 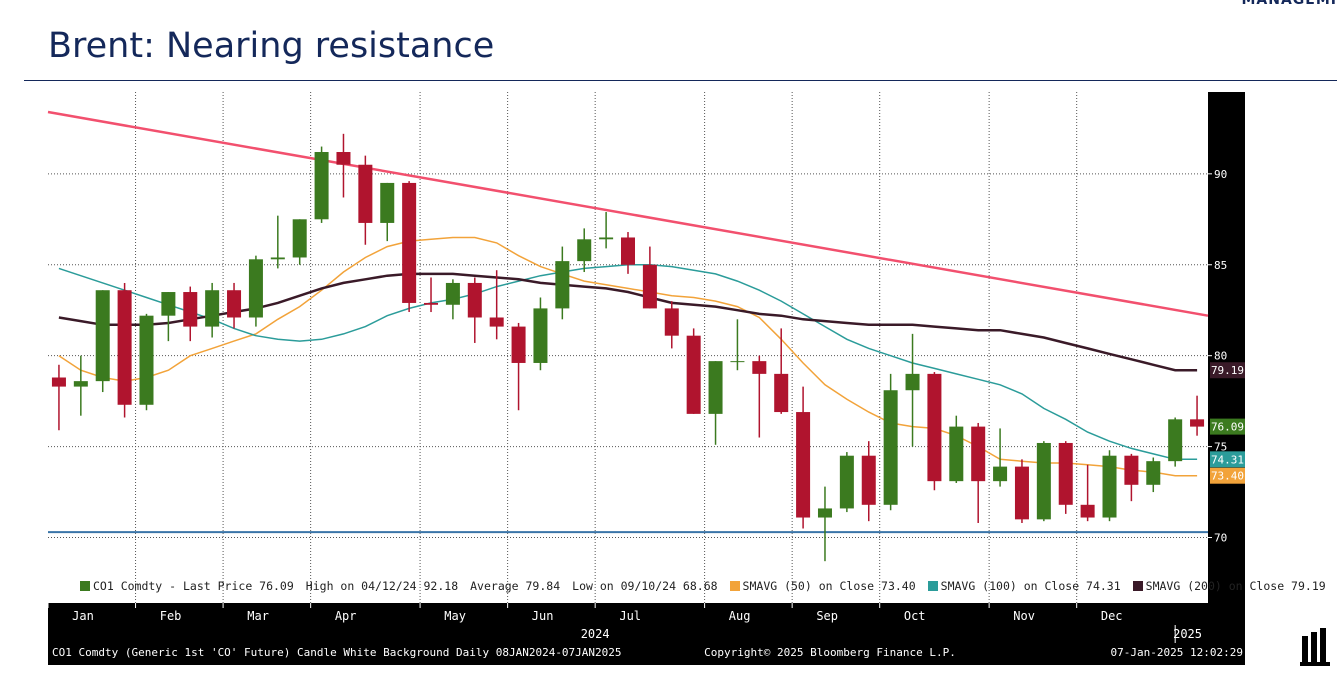 I want to click on legend-item: Low on 09/10/24 68.68, so click(x=644, y=586).